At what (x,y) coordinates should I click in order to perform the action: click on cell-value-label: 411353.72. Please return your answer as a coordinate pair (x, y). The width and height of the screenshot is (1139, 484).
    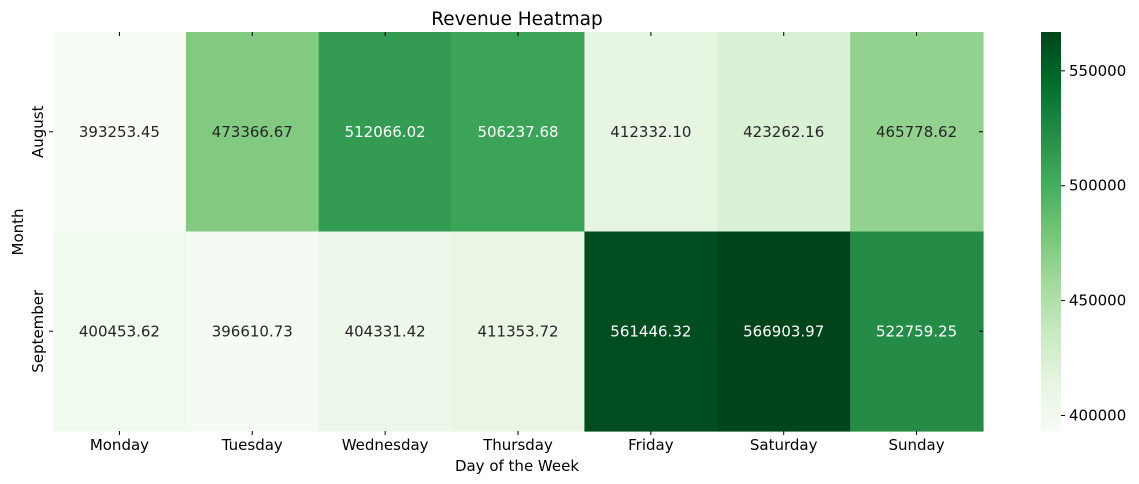
    Looking at the image, I should click on (517, 331).